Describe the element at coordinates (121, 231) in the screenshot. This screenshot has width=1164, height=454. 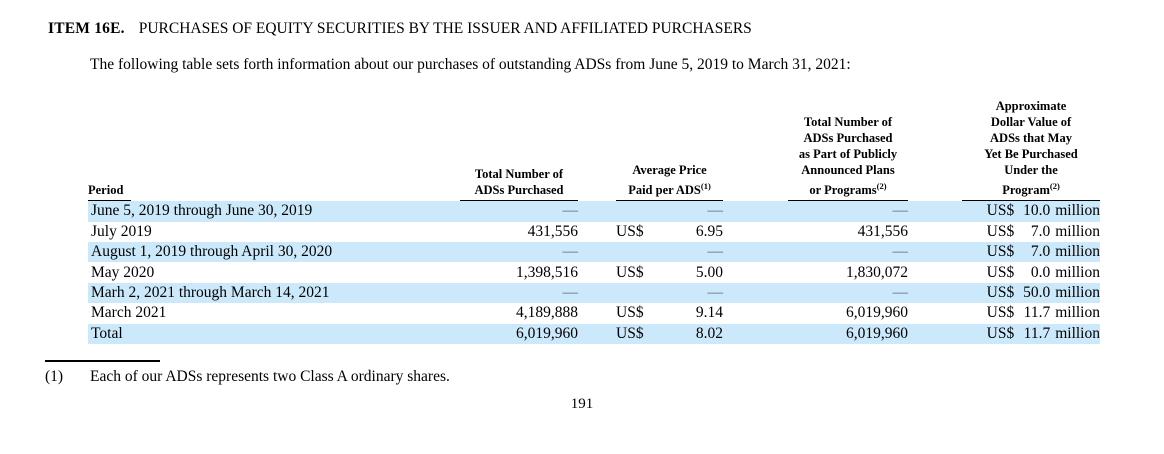
I see `period-cell: July 2019` at that location.